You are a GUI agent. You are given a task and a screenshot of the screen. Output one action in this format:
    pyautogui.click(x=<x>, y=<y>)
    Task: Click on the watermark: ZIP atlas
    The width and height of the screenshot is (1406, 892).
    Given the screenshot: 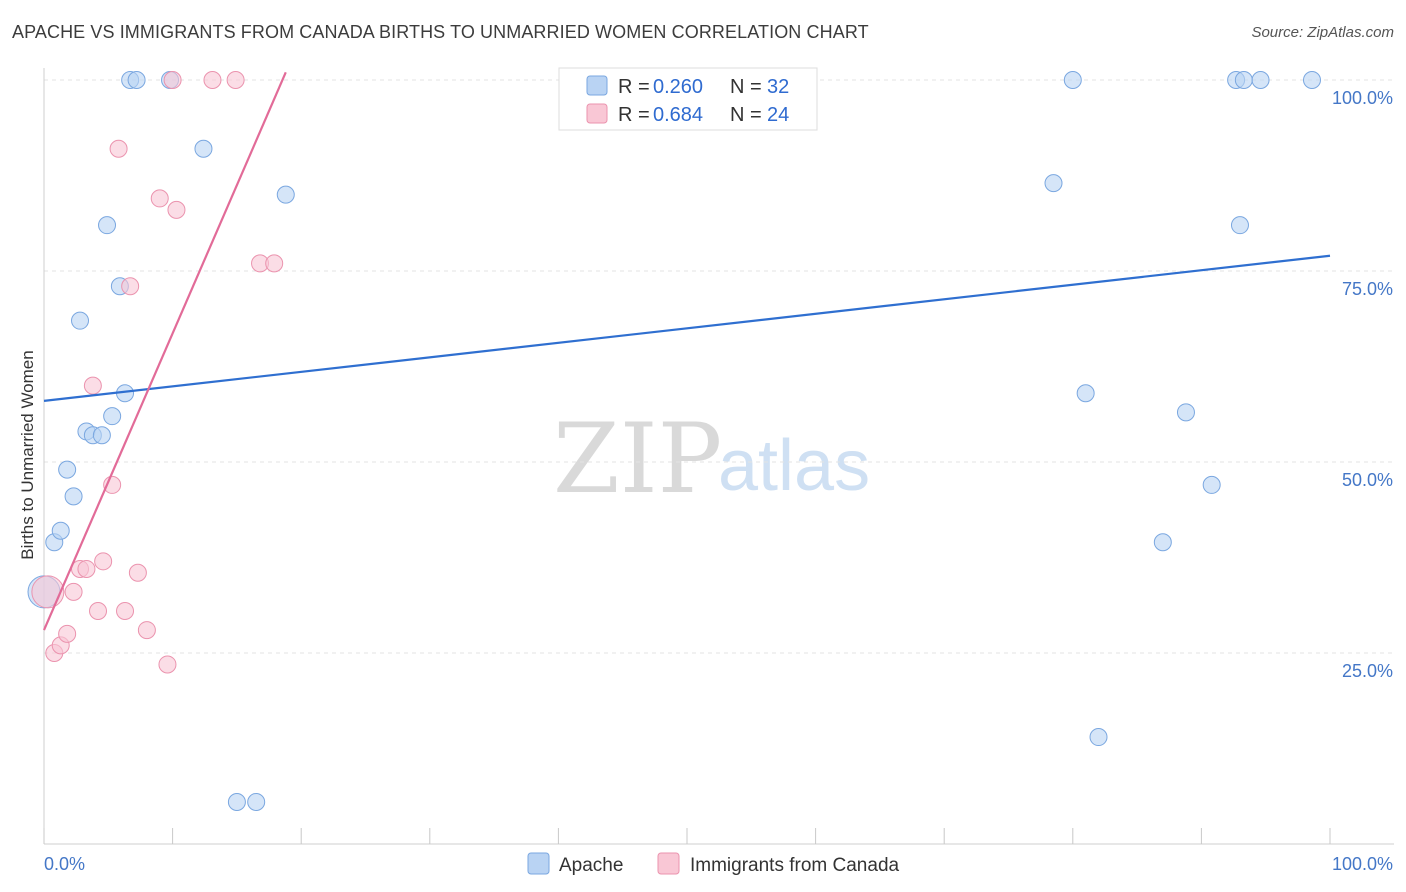 What is the action you would take?
    pyautogui.click(x=711, y=459)
    